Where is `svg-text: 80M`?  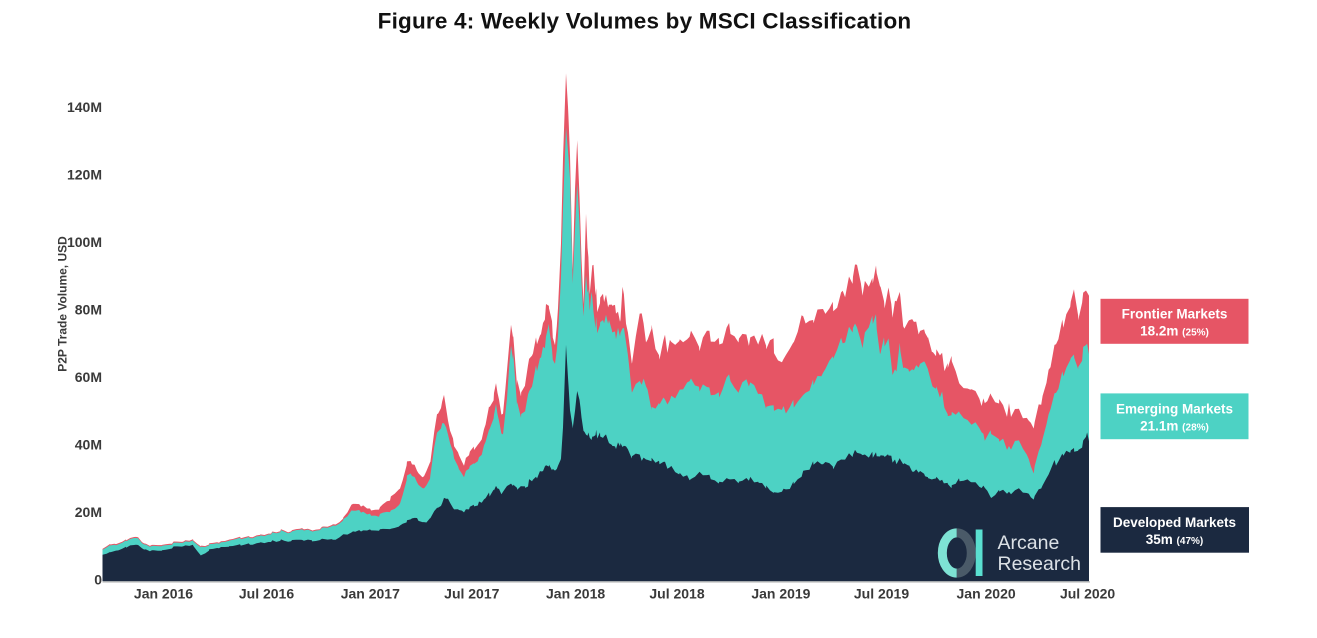
svg-text: 80M is located at coordinates (88, 310).